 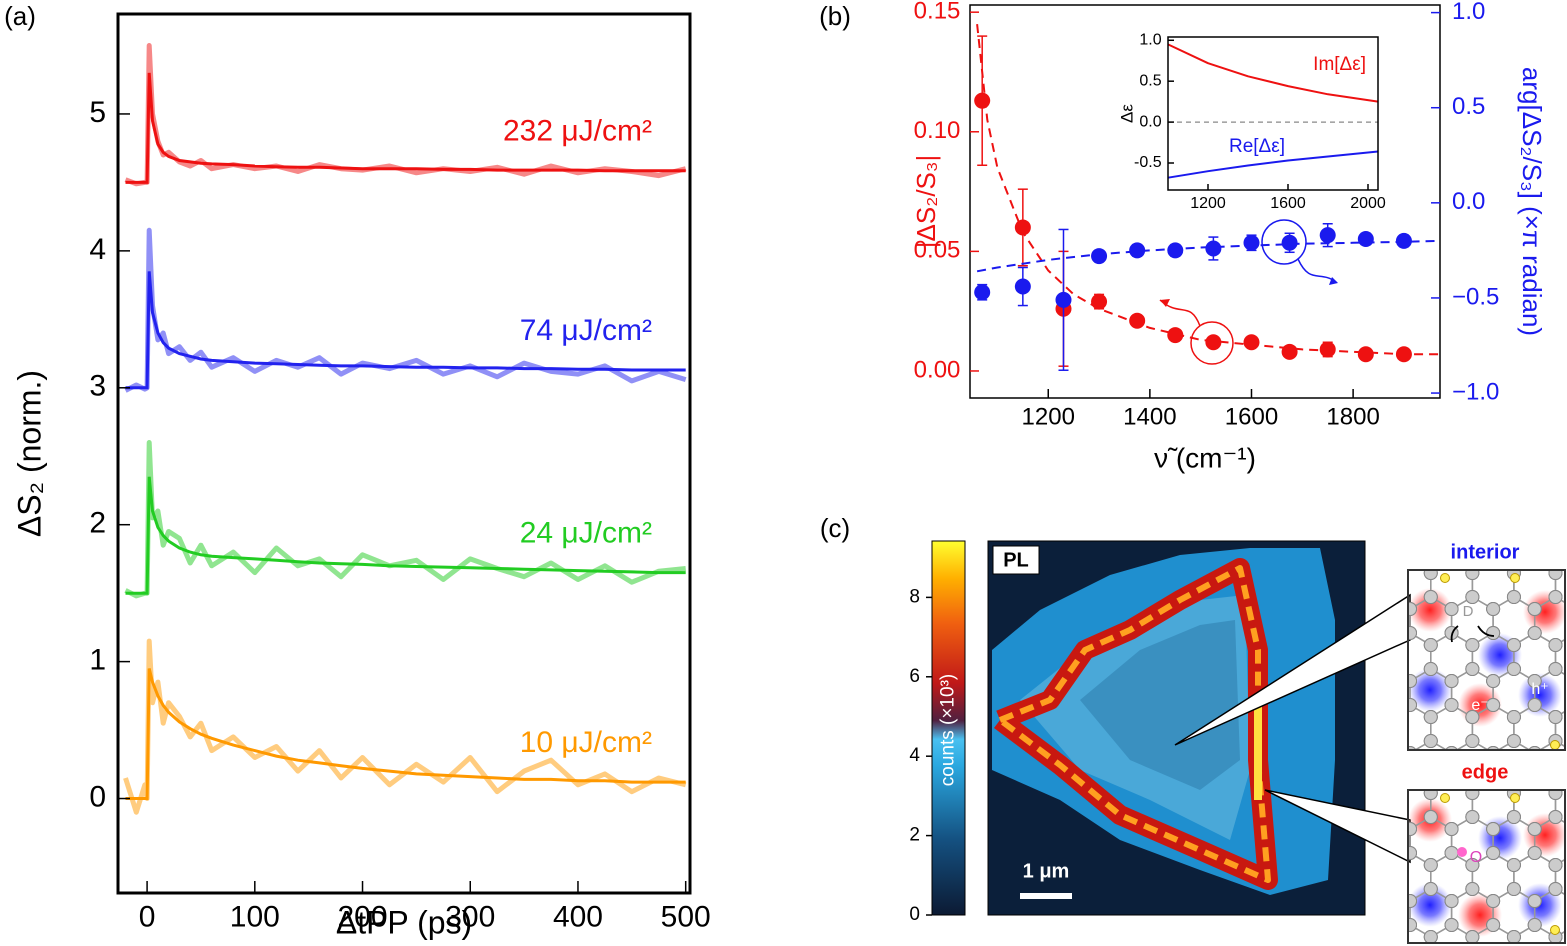 I want to click on y-tick-label: 8, so click(x=914, y=596).